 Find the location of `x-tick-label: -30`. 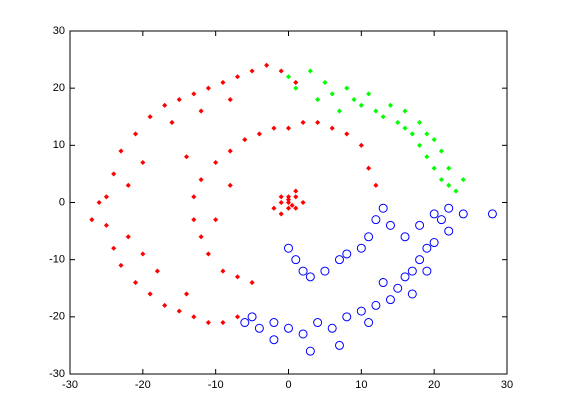

x-tick-label: -30 is located at coordinates (70, 385).